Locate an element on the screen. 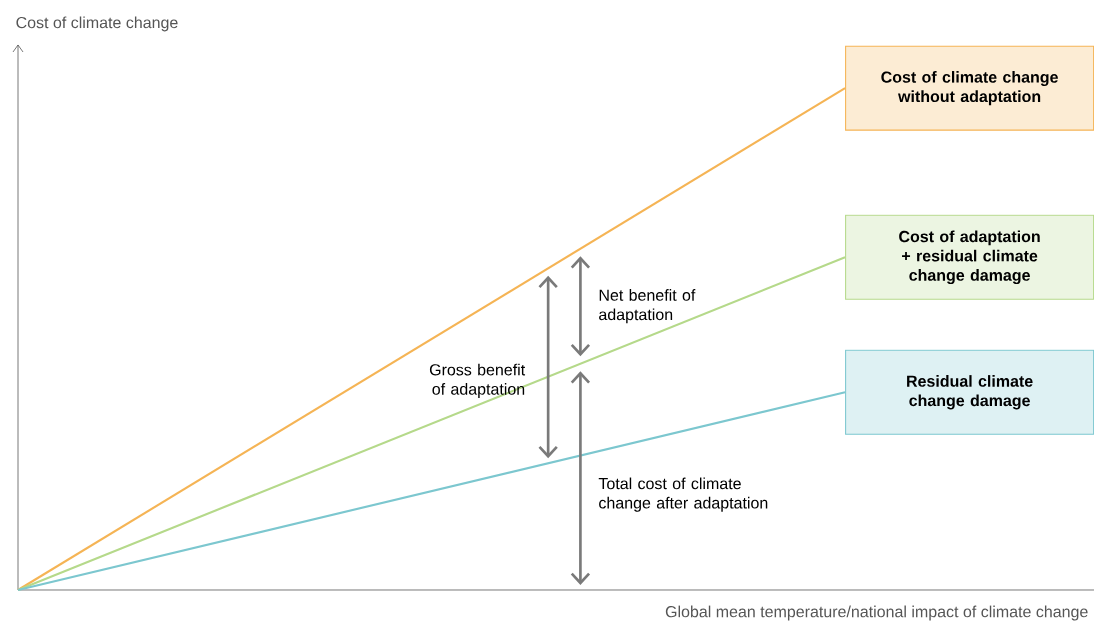 This screenshot has height=627, width=1094. text: Residual climate change damage is located at coordinates (970, 392).